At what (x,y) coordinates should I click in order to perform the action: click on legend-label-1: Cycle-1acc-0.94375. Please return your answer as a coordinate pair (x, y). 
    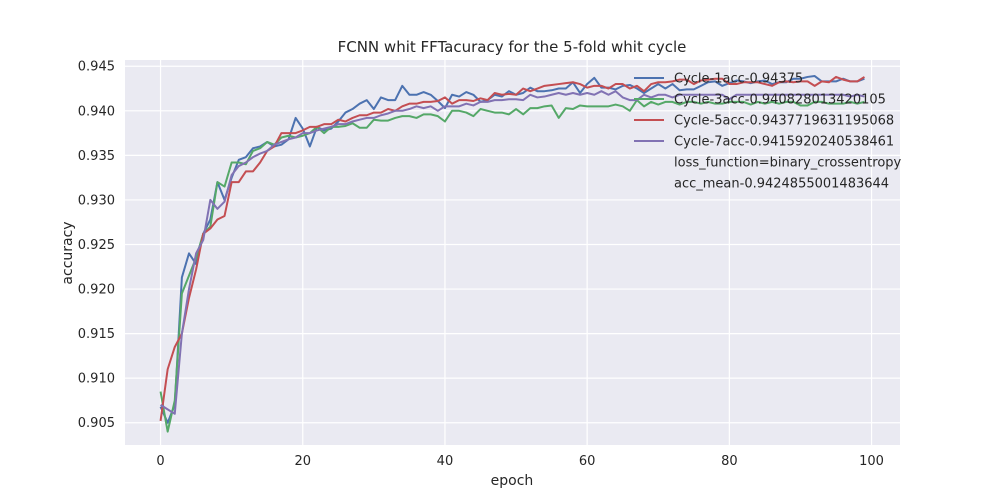
    Looking at the image, I should click on (738, 79).